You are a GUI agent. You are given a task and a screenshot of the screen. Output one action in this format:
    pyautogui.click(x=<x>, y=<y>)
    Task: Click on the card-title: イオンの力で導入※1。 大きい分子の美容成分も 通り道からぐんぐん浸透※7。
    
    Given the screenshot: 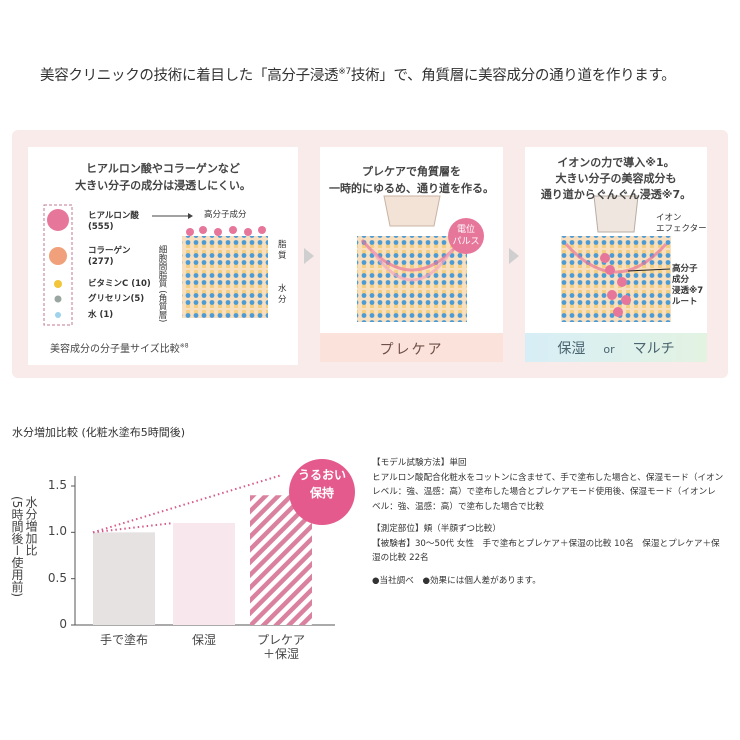 What is the action you would take?
    pyautogui.click(x=616, y=178)
    